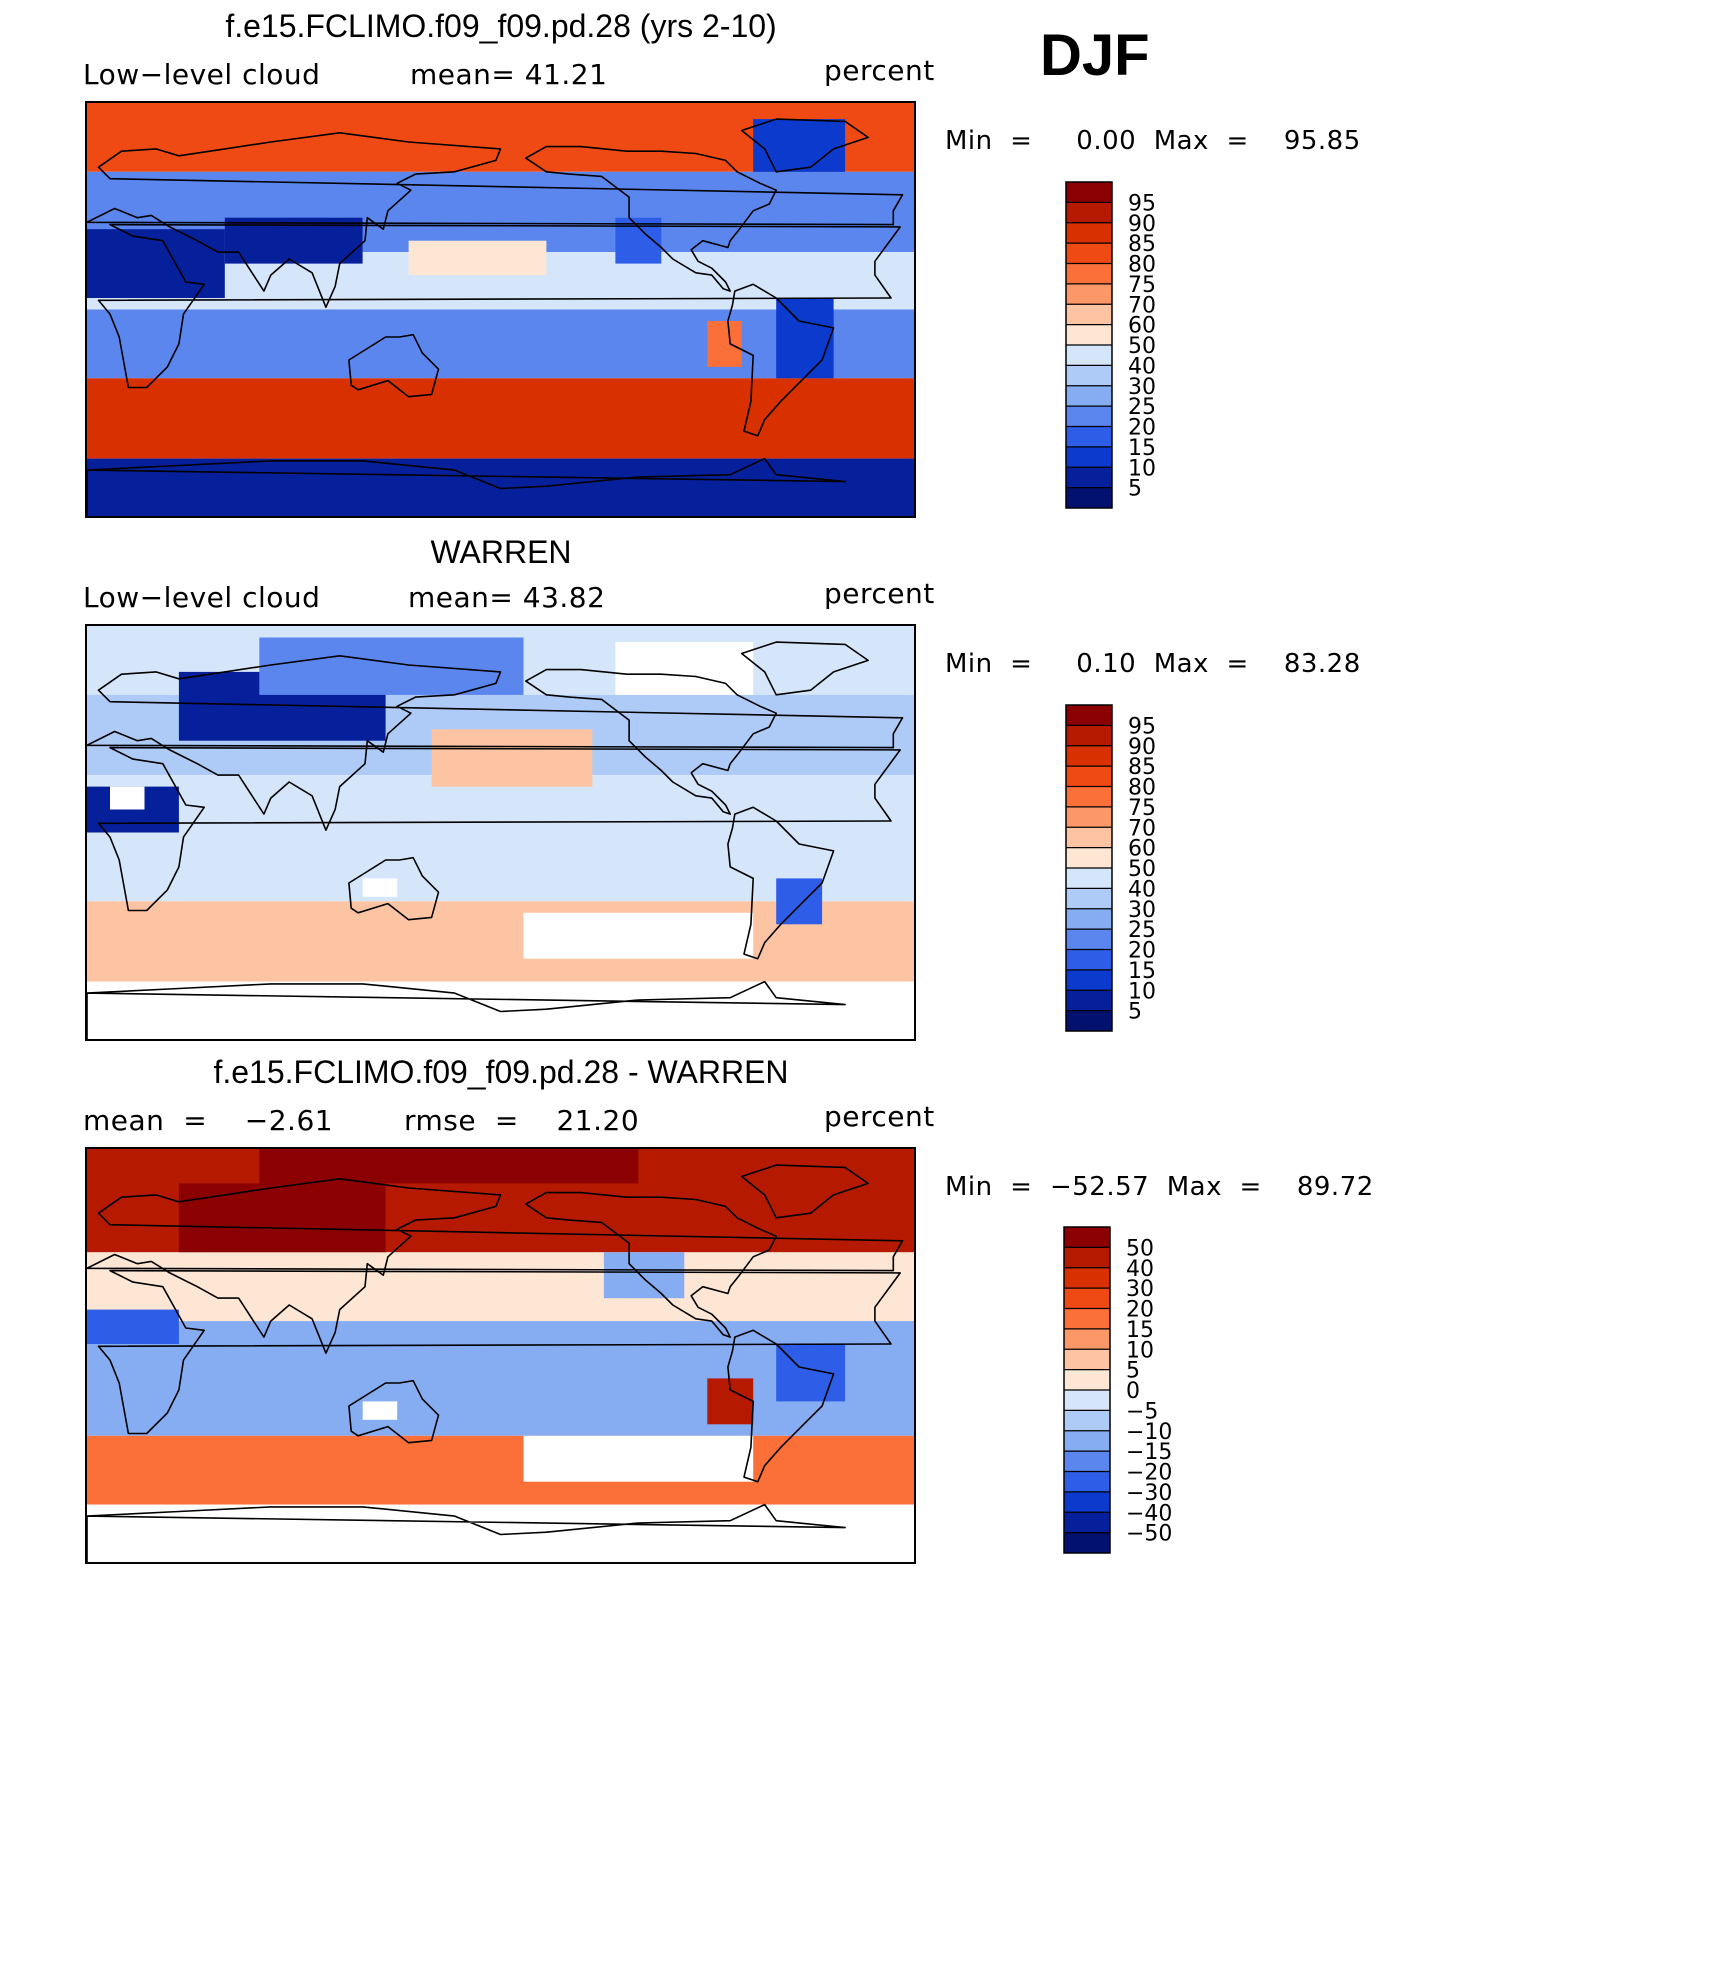 The height and width of the screenshot is (1963, 1710). What do you see at coordinates (1140, 1350) in the screenshot?
I see `colorbar-3-tick-label: 10` at bounding box center [1140, 1350].